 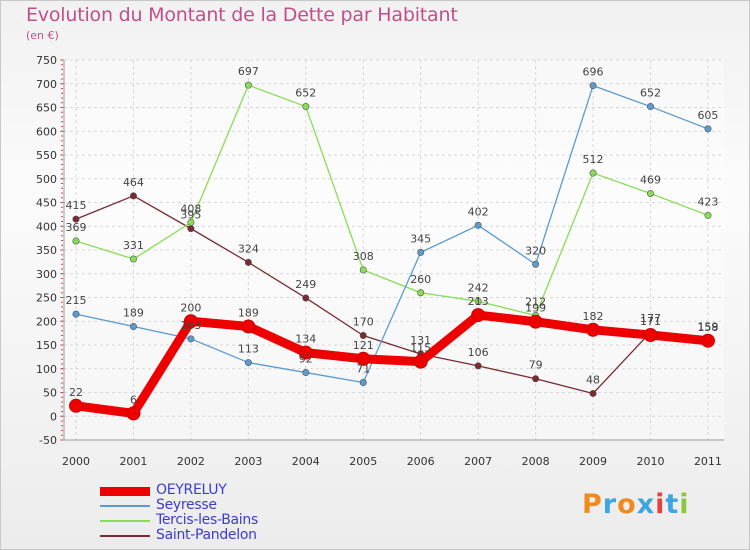 I want to click on data-label-saint-pandelon: 177, so click(x=650, y=318).